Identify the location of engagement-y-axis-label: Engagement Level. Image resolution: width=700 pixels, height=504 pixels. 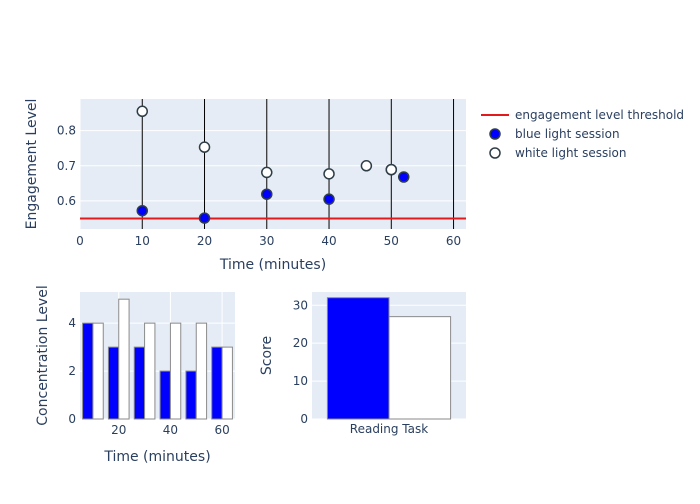
(32, 164).